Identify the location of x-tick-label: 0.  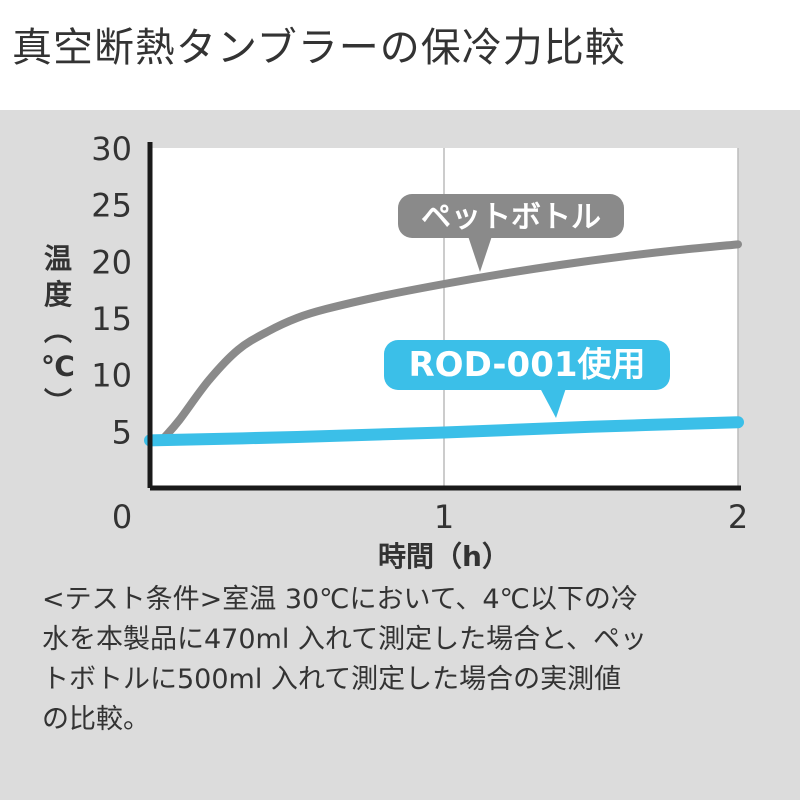
(122, 517).